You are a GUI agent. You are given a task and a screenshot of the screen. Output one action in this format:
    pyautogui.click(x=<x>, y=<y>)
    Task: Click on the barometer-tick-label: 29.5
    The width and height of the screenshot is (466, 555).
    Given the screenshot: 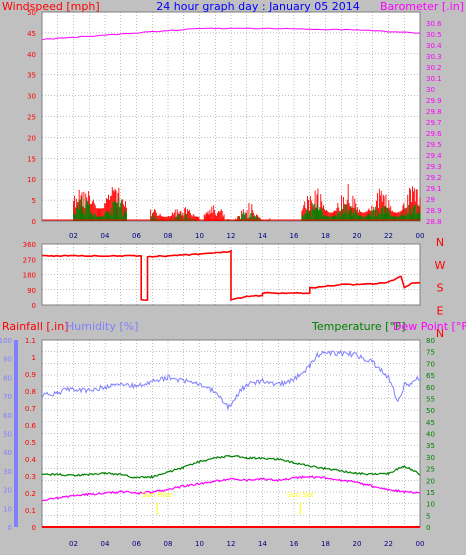 What is the action you would take?
    pyautogui.click(x=434, y=145)
    